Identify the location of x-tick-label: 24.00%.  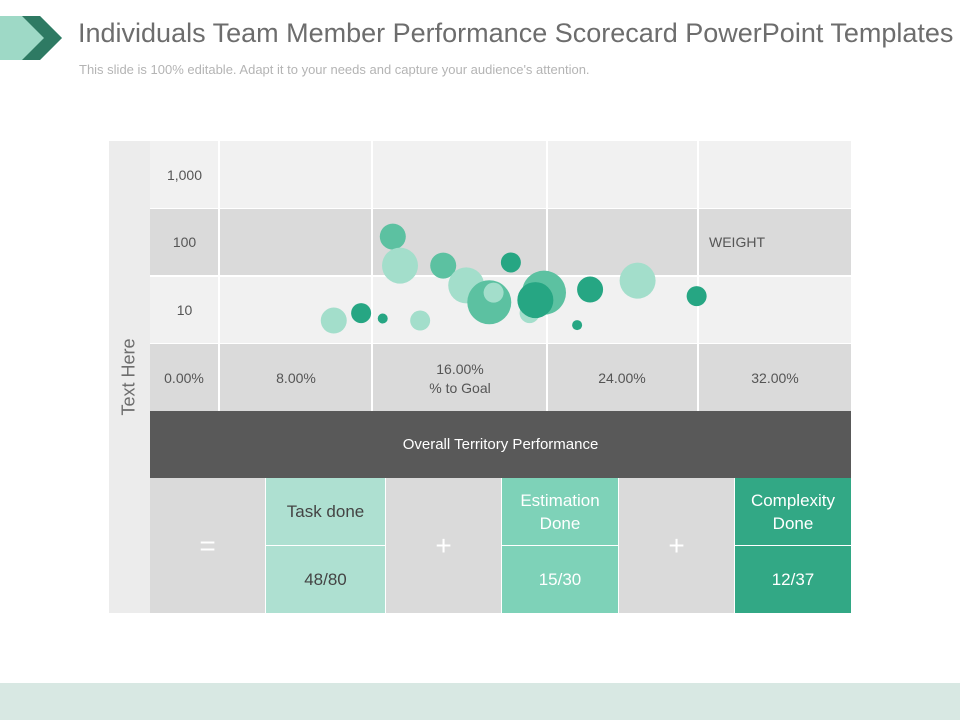
(622, 378).